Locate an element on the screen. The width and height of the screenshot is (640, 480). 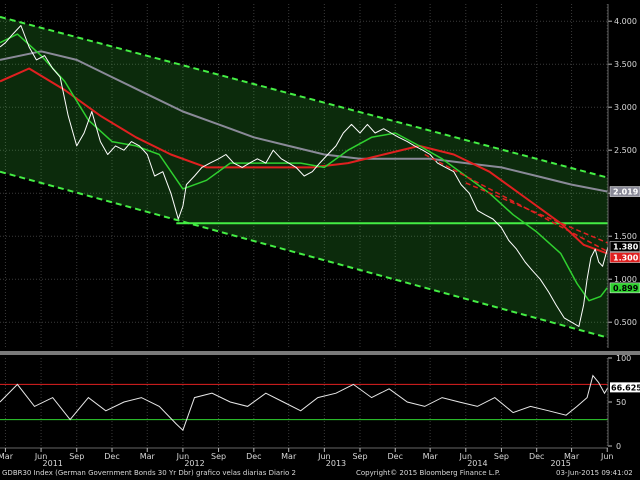
oscillator-tick-label: 0 is located at coordinates (618, 446).